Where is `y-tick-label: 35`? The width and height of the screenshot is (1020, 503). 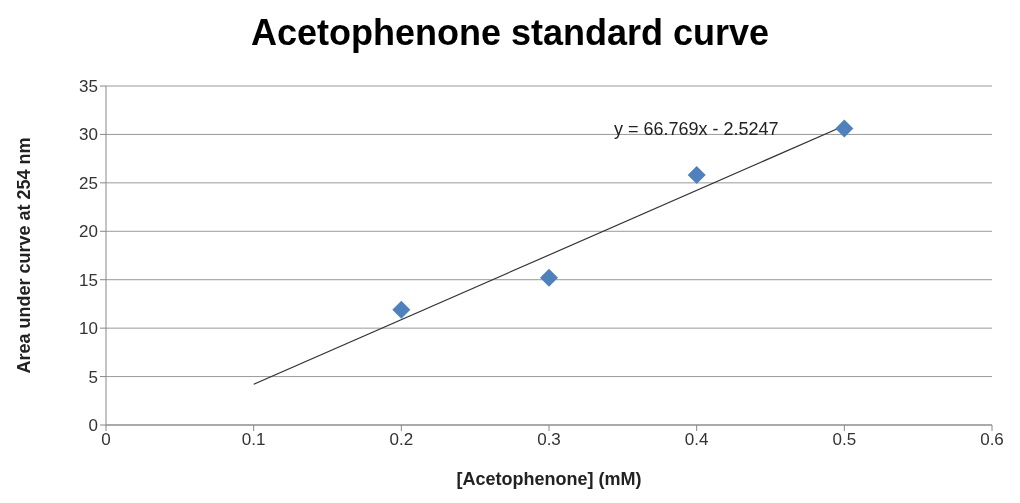 y-tick-label: 35 is located at coordinates (88, 87).